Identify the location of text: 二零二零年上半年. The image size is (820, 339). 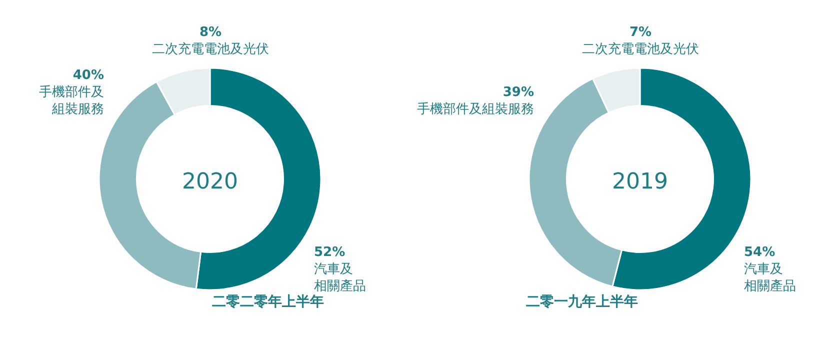
(268, 302).